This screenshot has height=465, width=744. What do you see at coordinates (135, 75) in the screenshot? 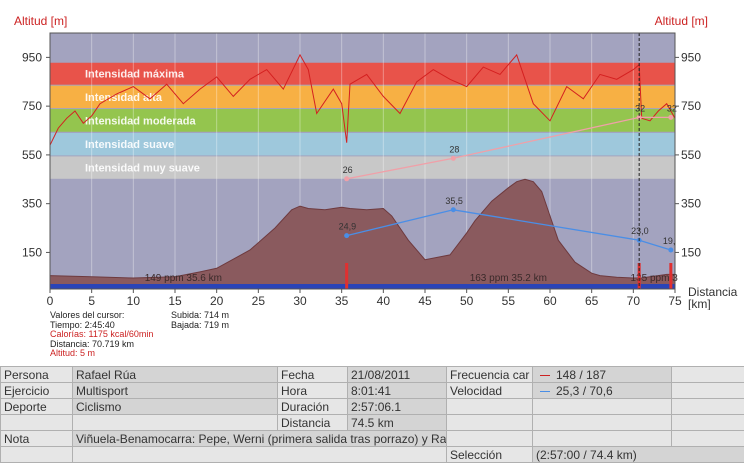
I see `intensity-zone-label: Intensidad máxima` at bounding box center [135, 75].